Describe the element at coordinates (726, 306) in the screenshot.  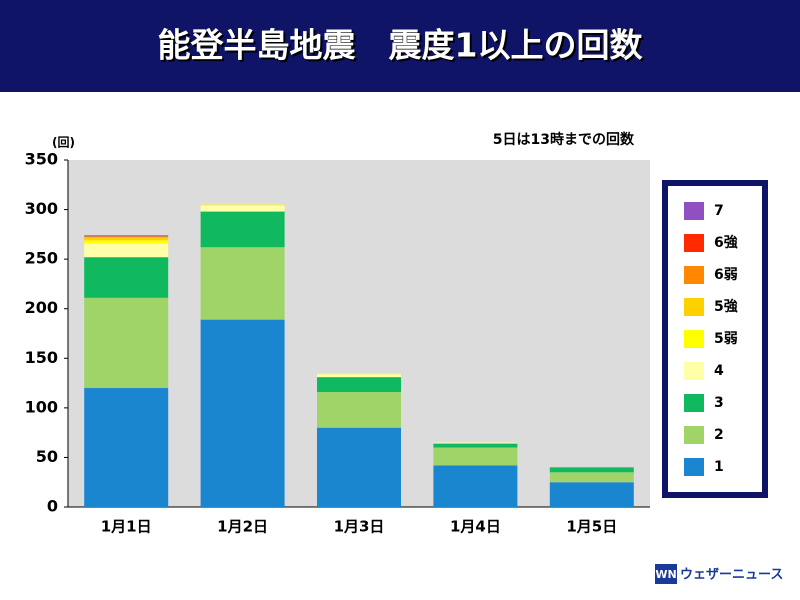
I see `legend-label: 5強` at that location.